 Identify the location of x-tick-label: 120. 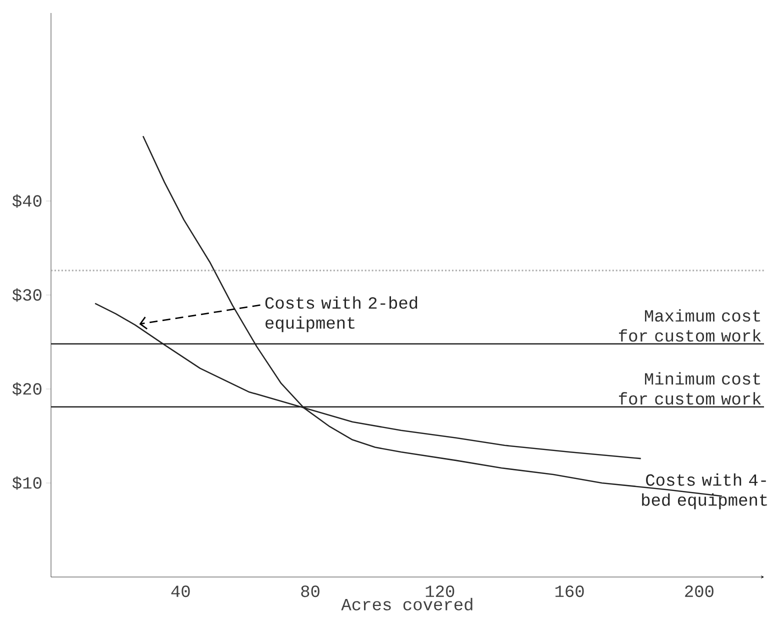
(440, 592).